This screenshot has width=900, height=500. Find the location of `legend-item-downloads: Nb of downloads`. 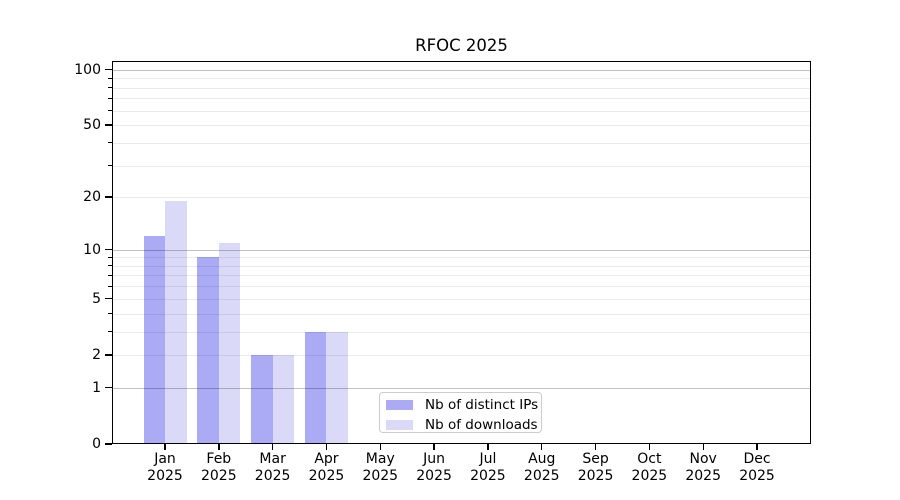

legend-item-downloads: Nb of downloads is located at coordinates (463, 425).